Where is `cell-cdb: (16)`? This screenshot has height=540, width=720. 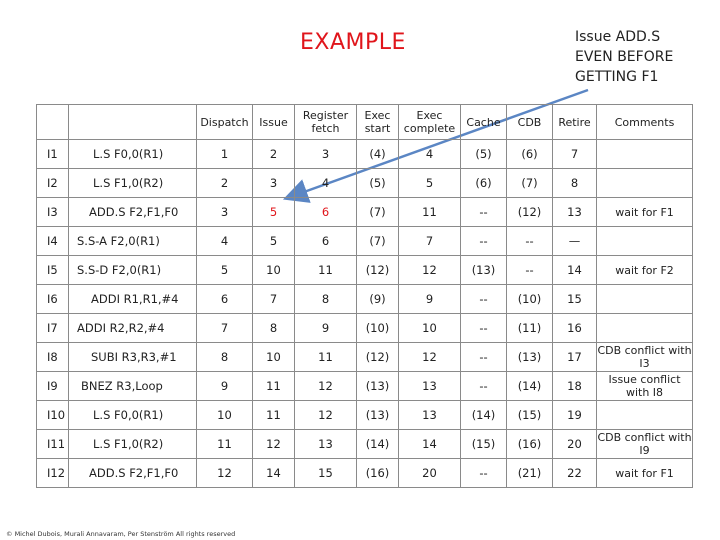
cell-cdb: (16) is located at coordinates (529, 444).